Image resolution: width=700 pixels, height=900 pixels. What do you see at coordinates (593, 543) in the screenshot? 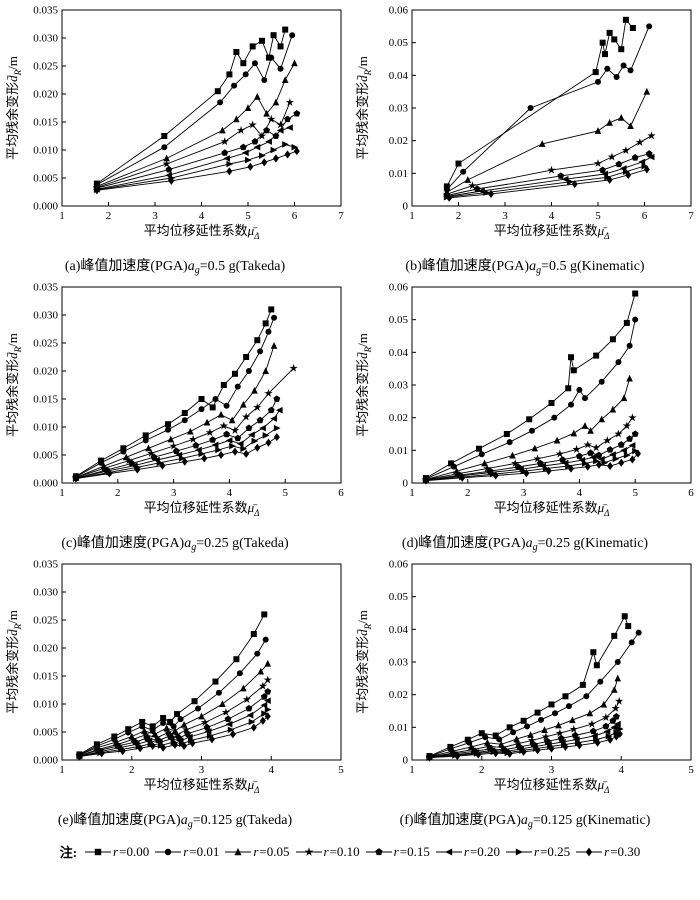
I see `caption-text: =0.25 g(Kinematic)` at bounding box center [593, 543].